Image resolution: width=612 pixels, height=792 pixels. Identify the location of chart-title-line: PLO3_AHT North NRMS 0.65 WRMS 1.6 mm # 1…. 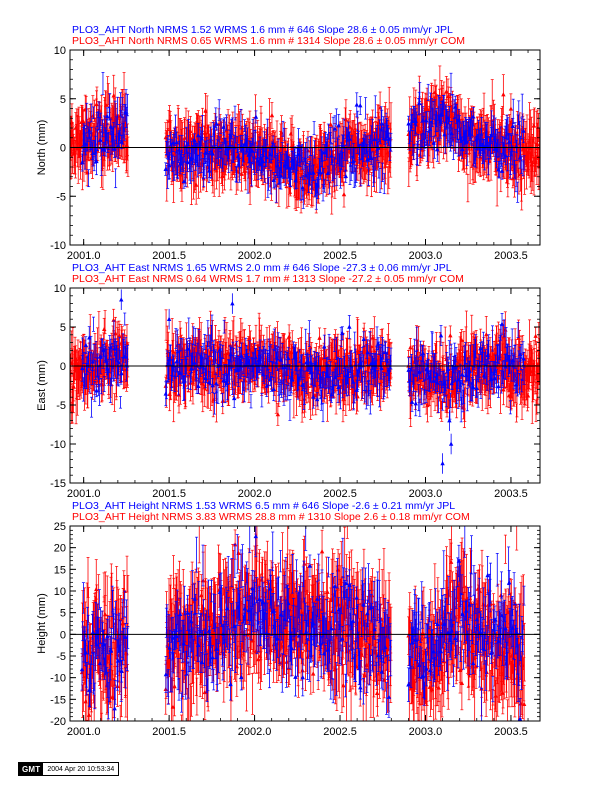
(268, 41).